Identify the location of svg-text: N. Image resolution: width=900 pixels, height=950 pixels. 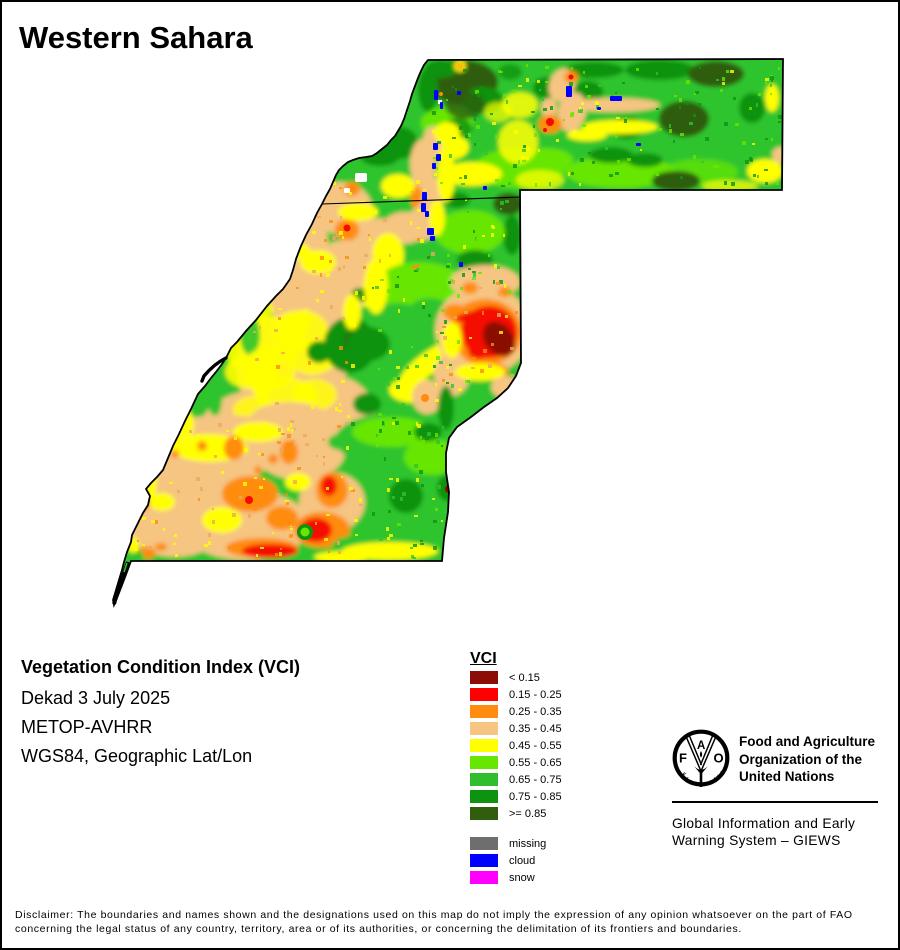
(716, 779).